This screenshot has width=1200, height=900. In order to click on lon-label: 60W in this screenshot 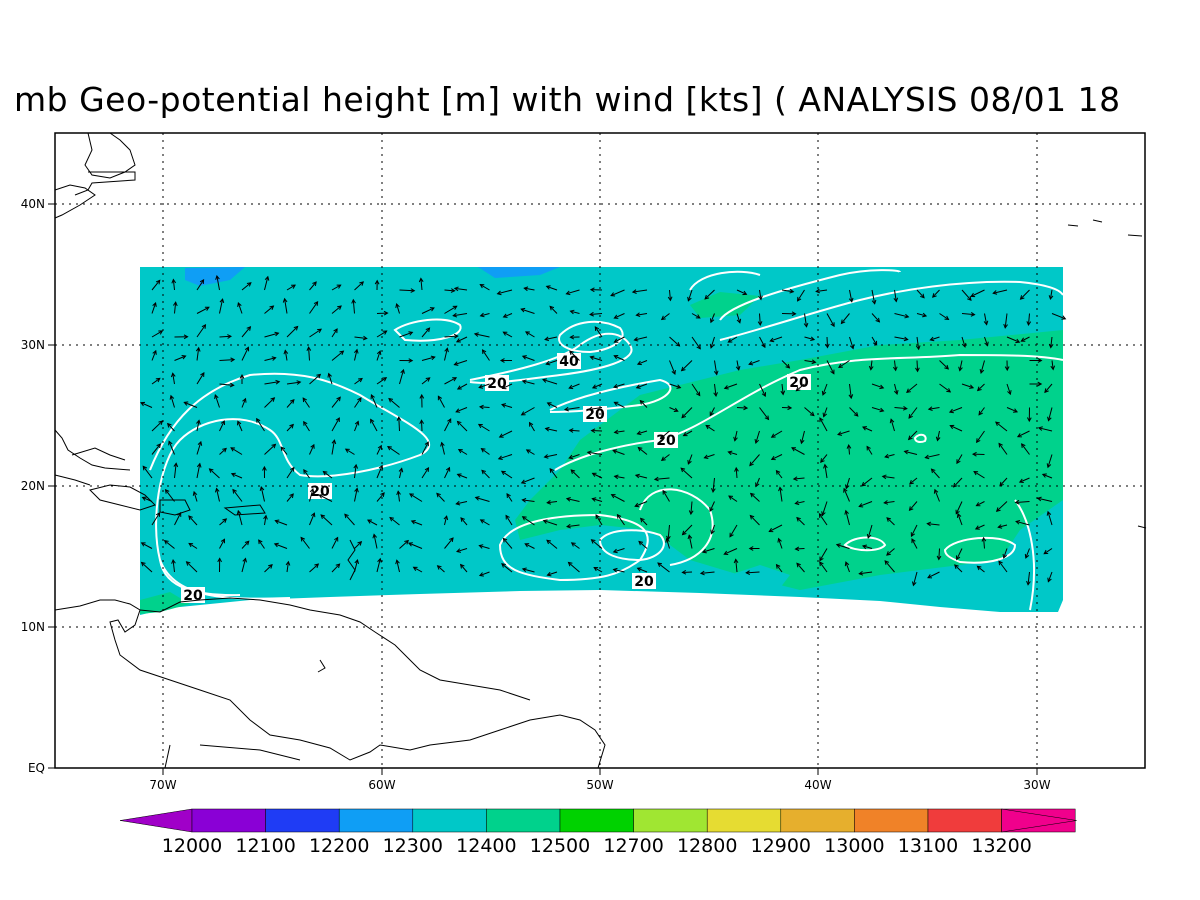, I will do `click(381, 785)`.